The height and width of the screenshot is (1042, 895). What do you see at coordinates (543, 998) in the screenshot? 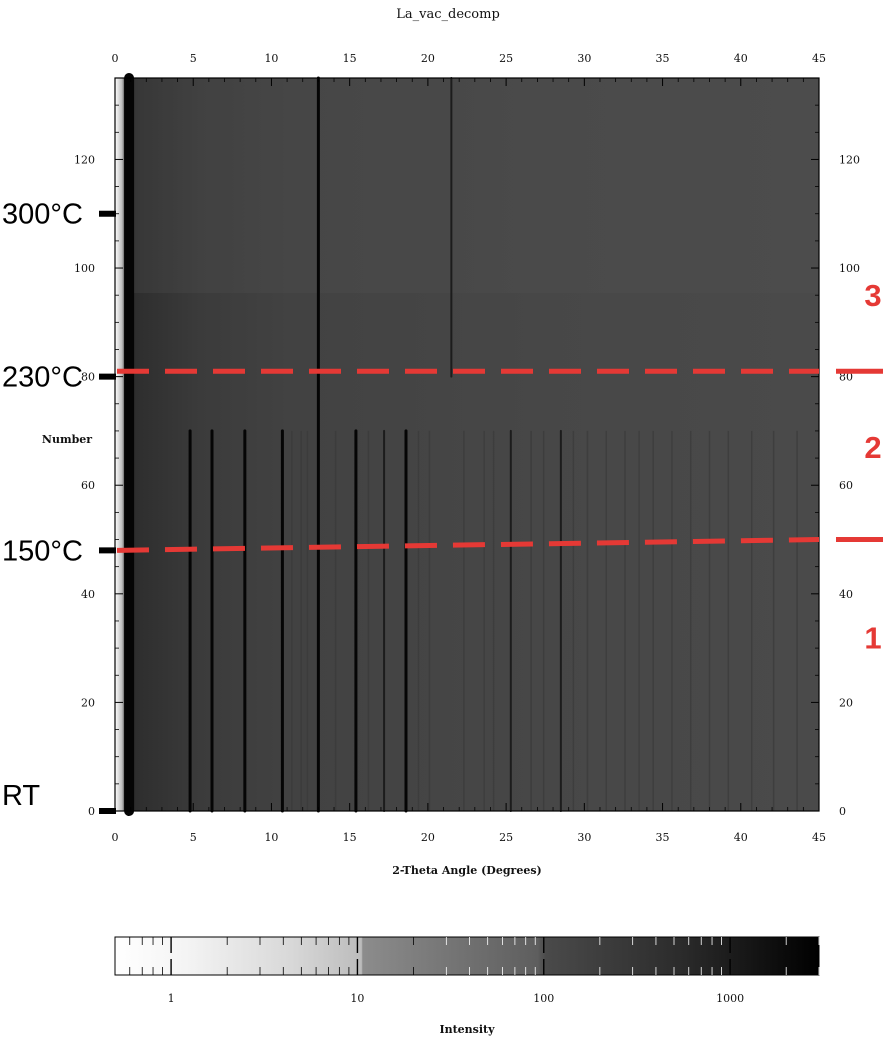
I see `colorbar-tick-label-100: 100` at bounding box center [543, 998].